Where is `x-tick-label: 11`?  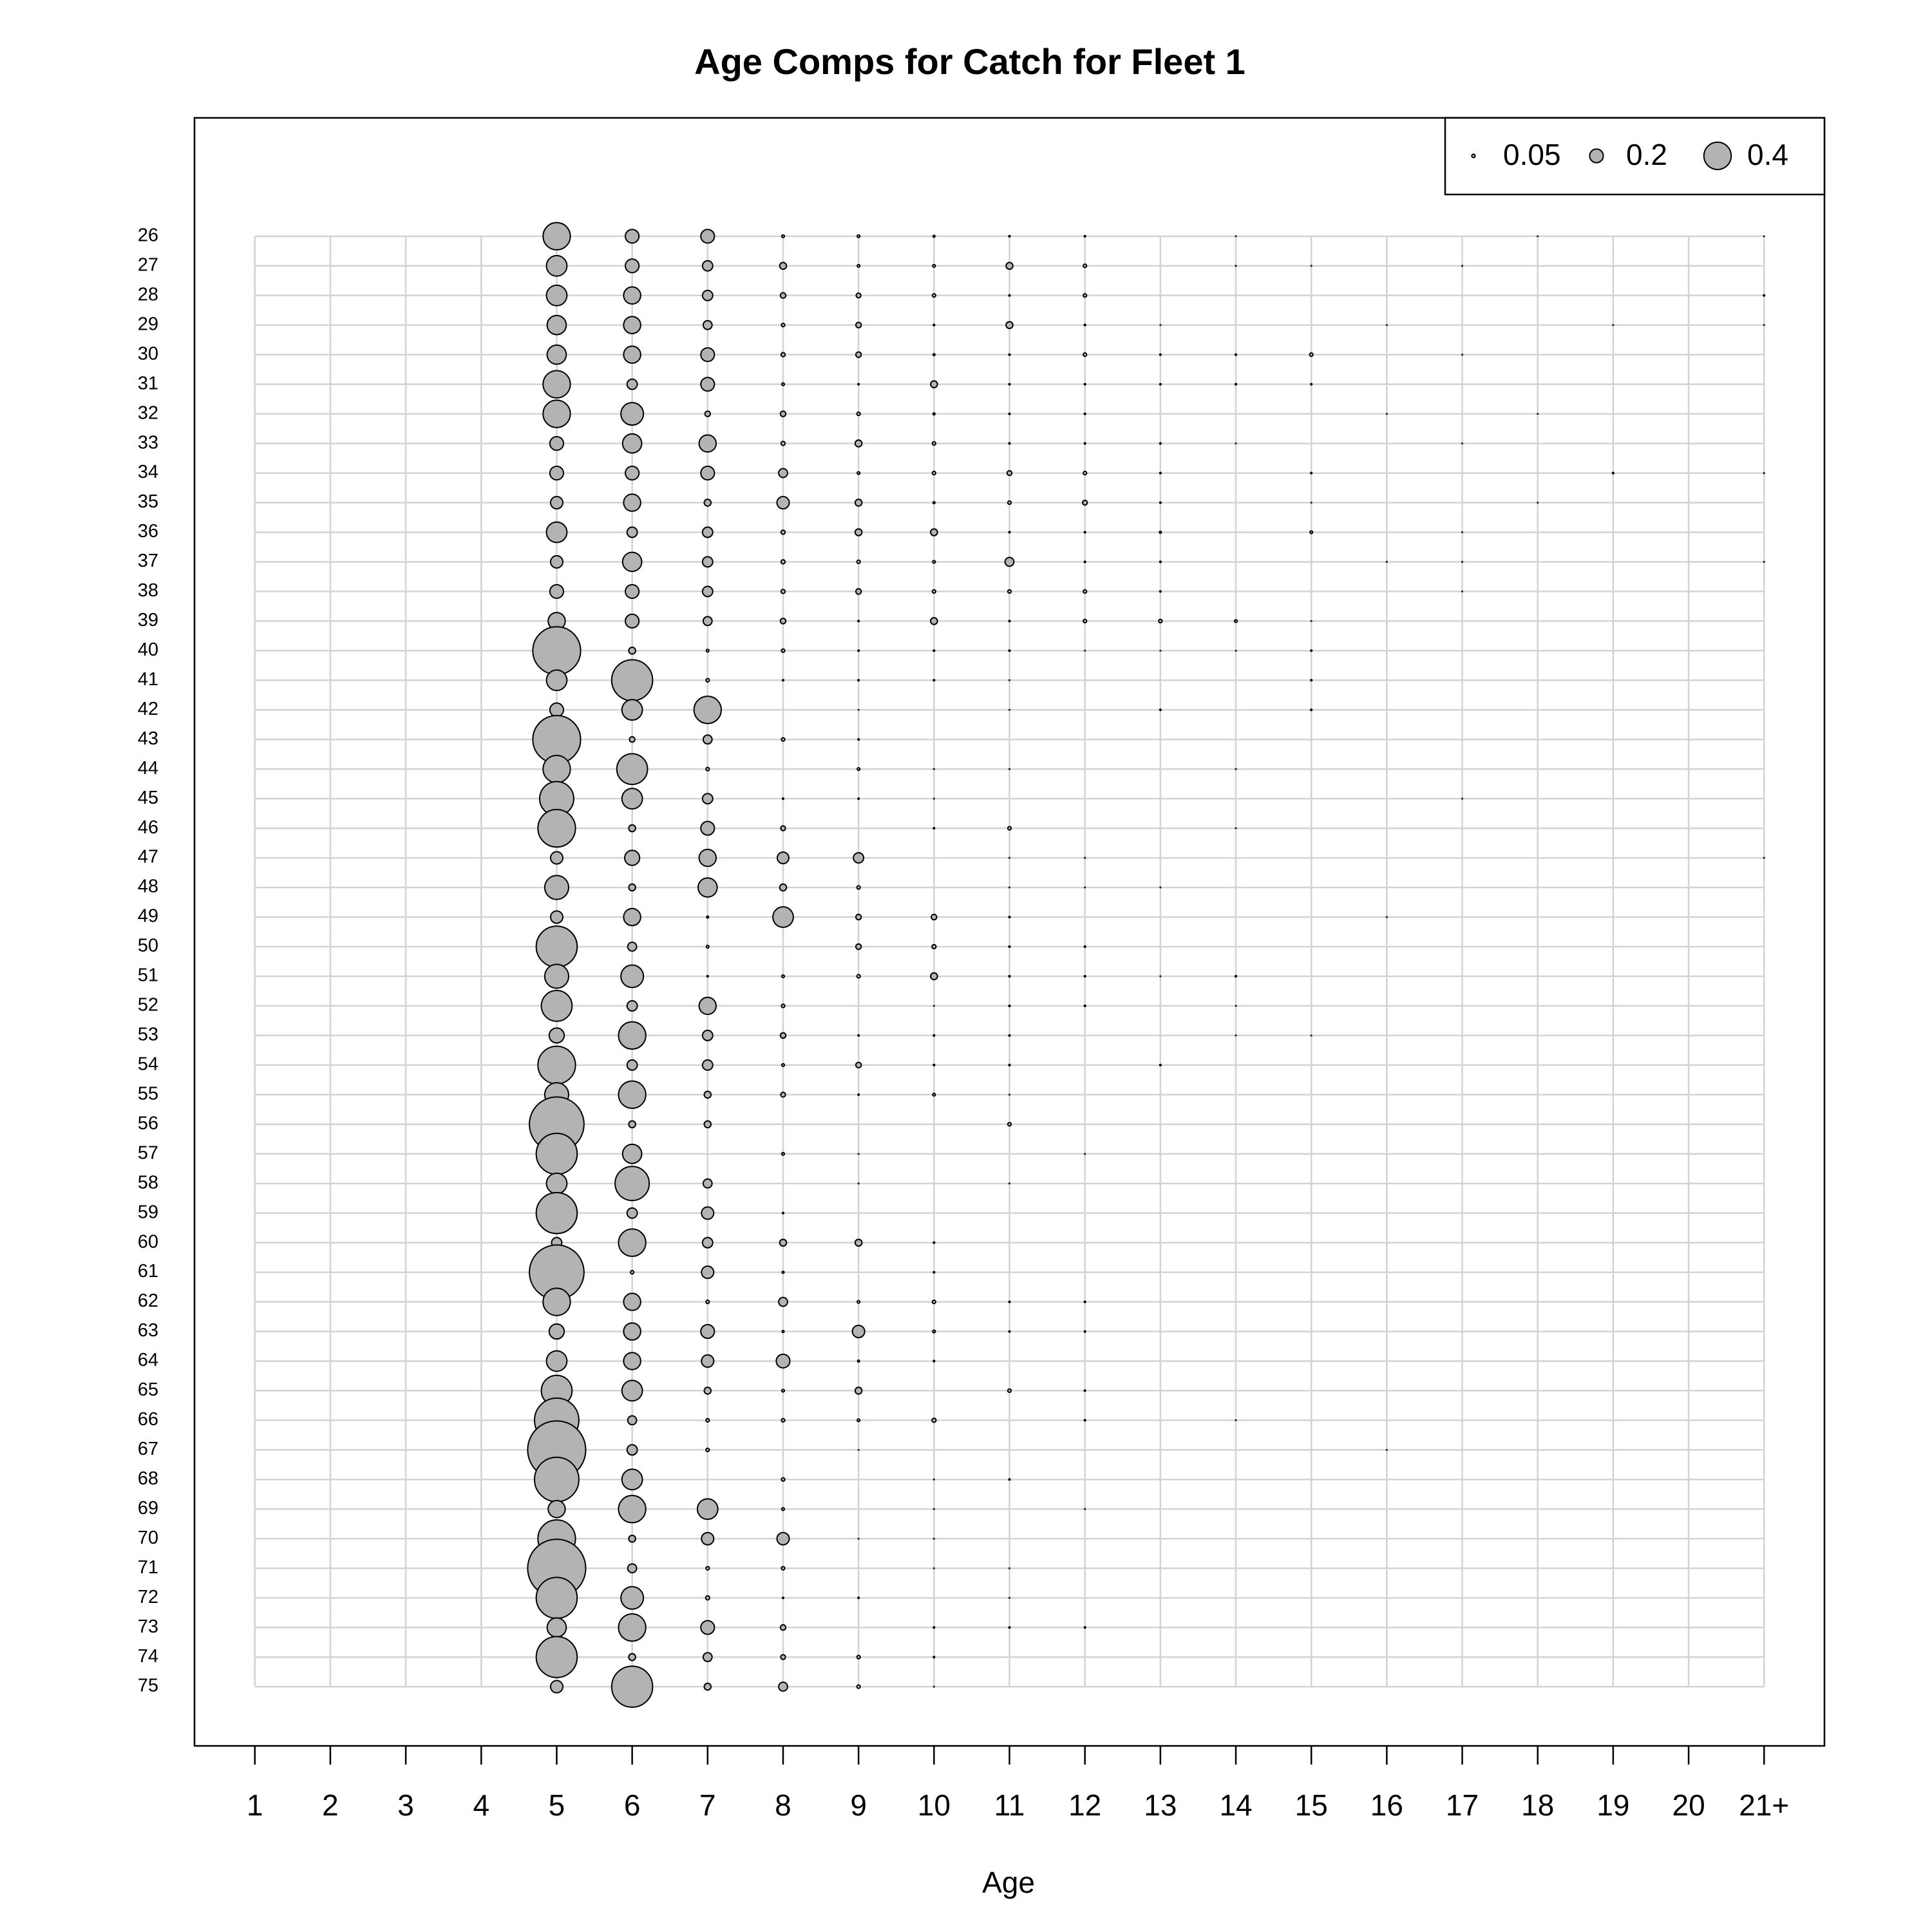
x-tick-label: 11 is located at coordinates (1009, 1805).